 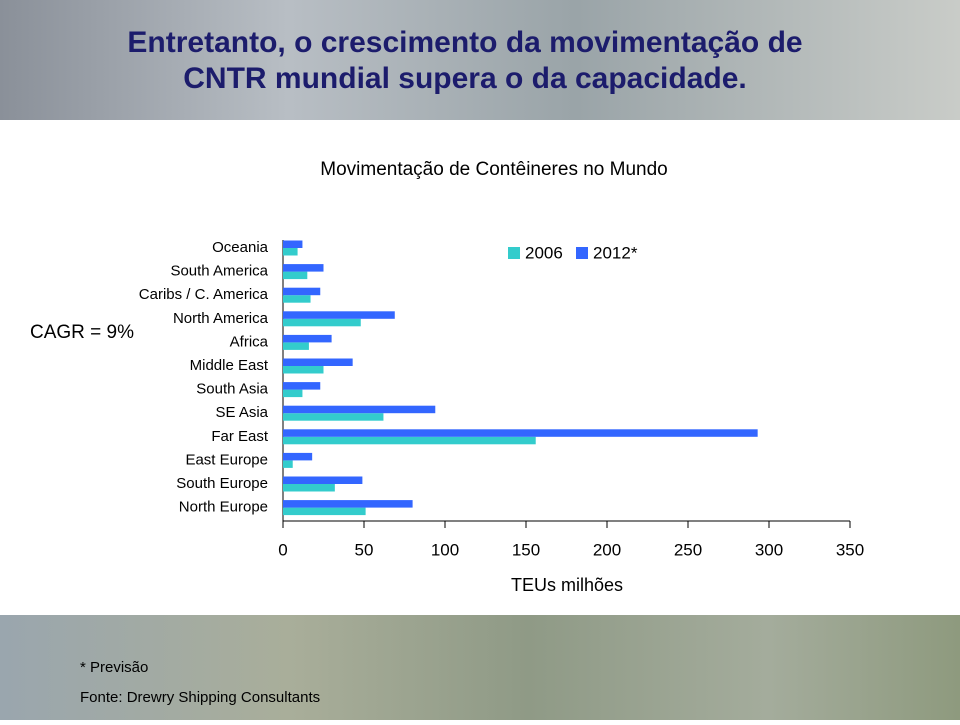 I want to click on y-tick-label: Middle East, so click(x=229, y=365).